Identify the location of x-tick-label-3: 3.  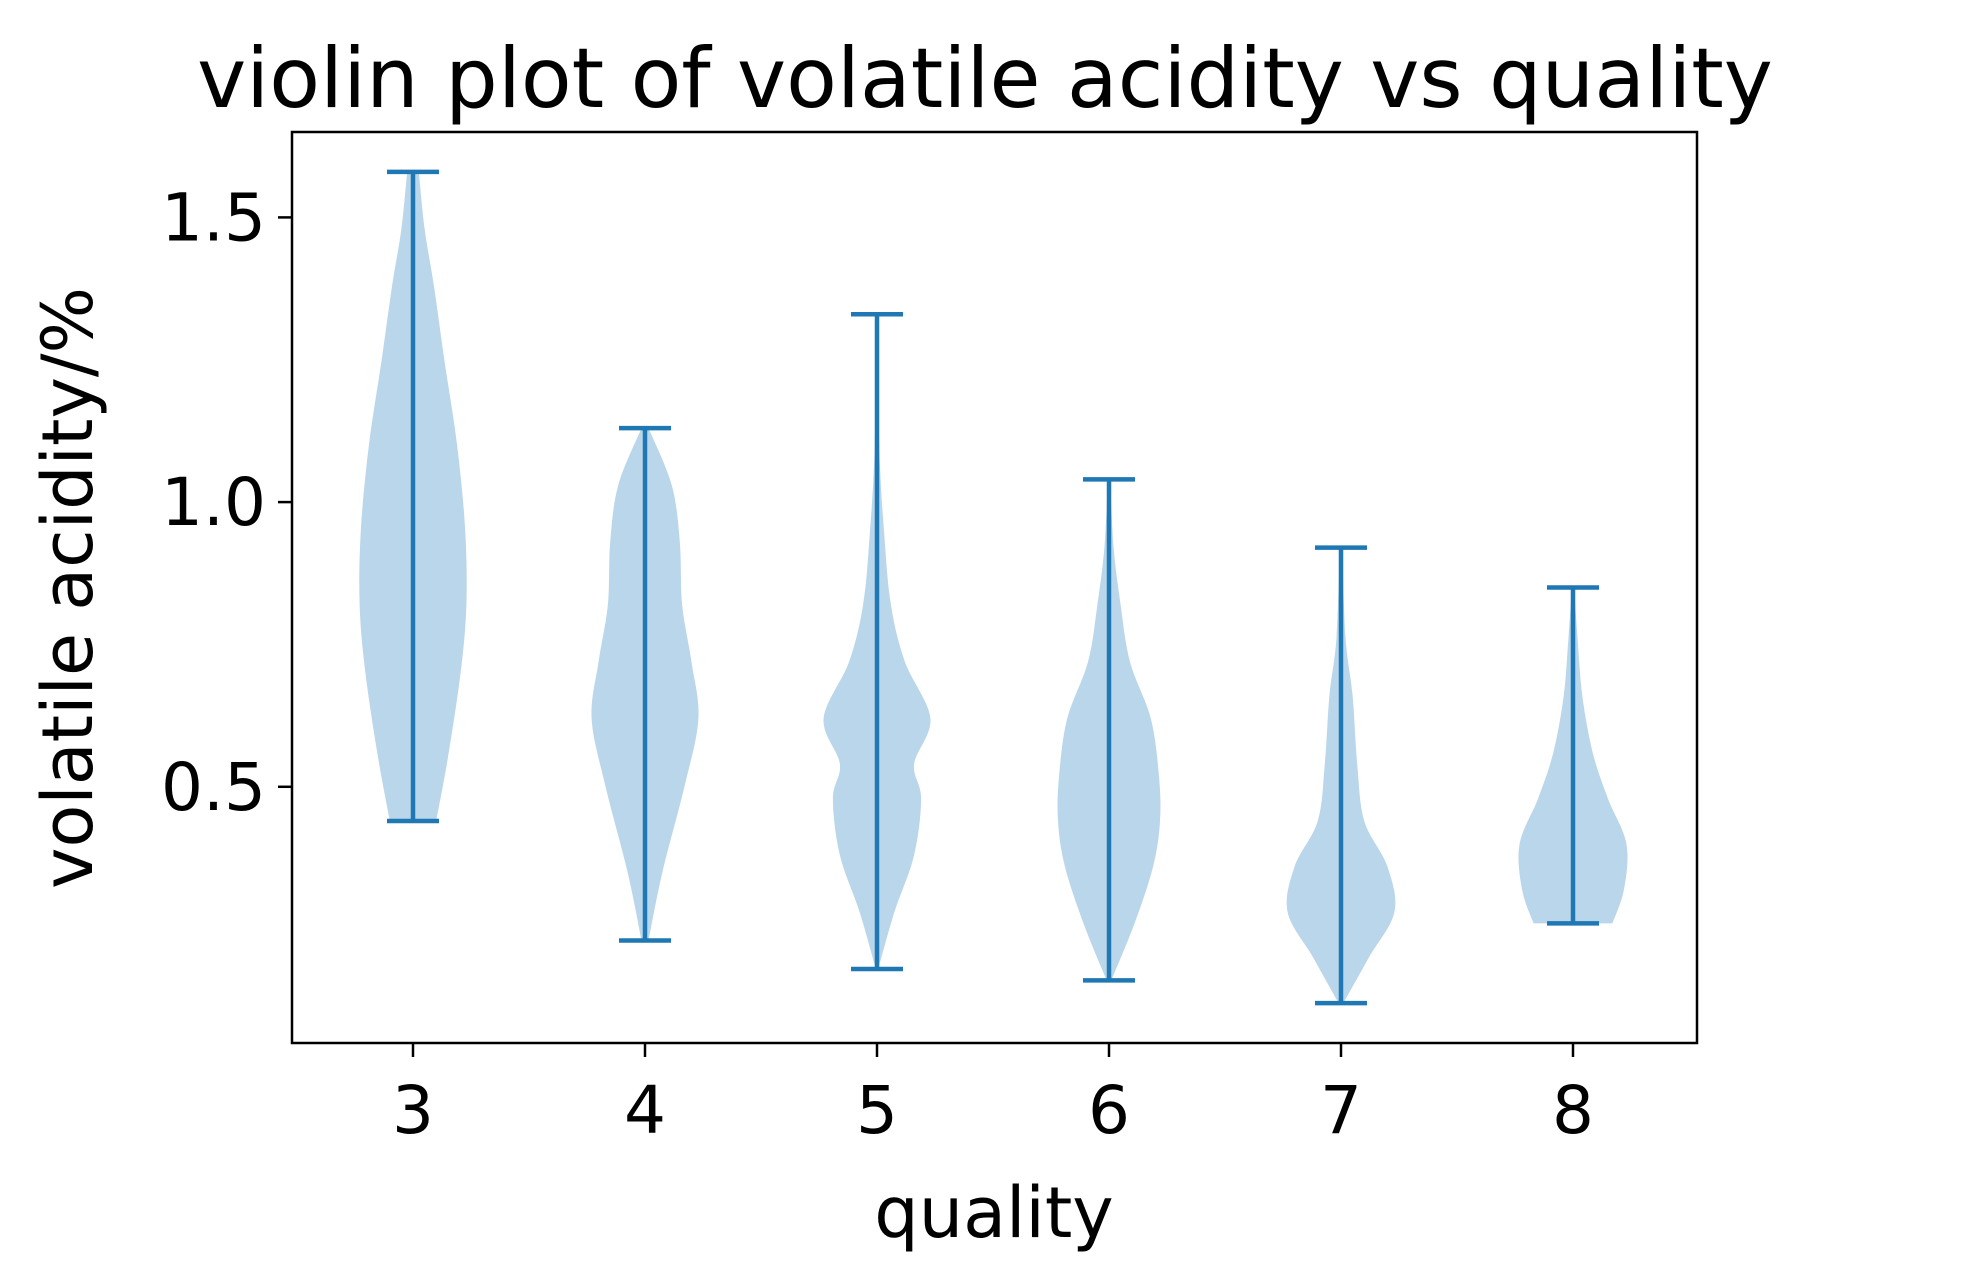
(413, 1110).